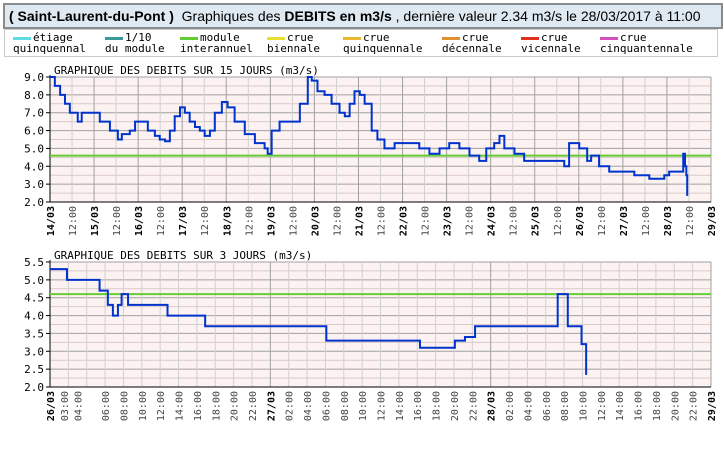 The width and height of the screenshot is (724, 459). I want to click on y-tick-label: 5.5, so click(34, 262).